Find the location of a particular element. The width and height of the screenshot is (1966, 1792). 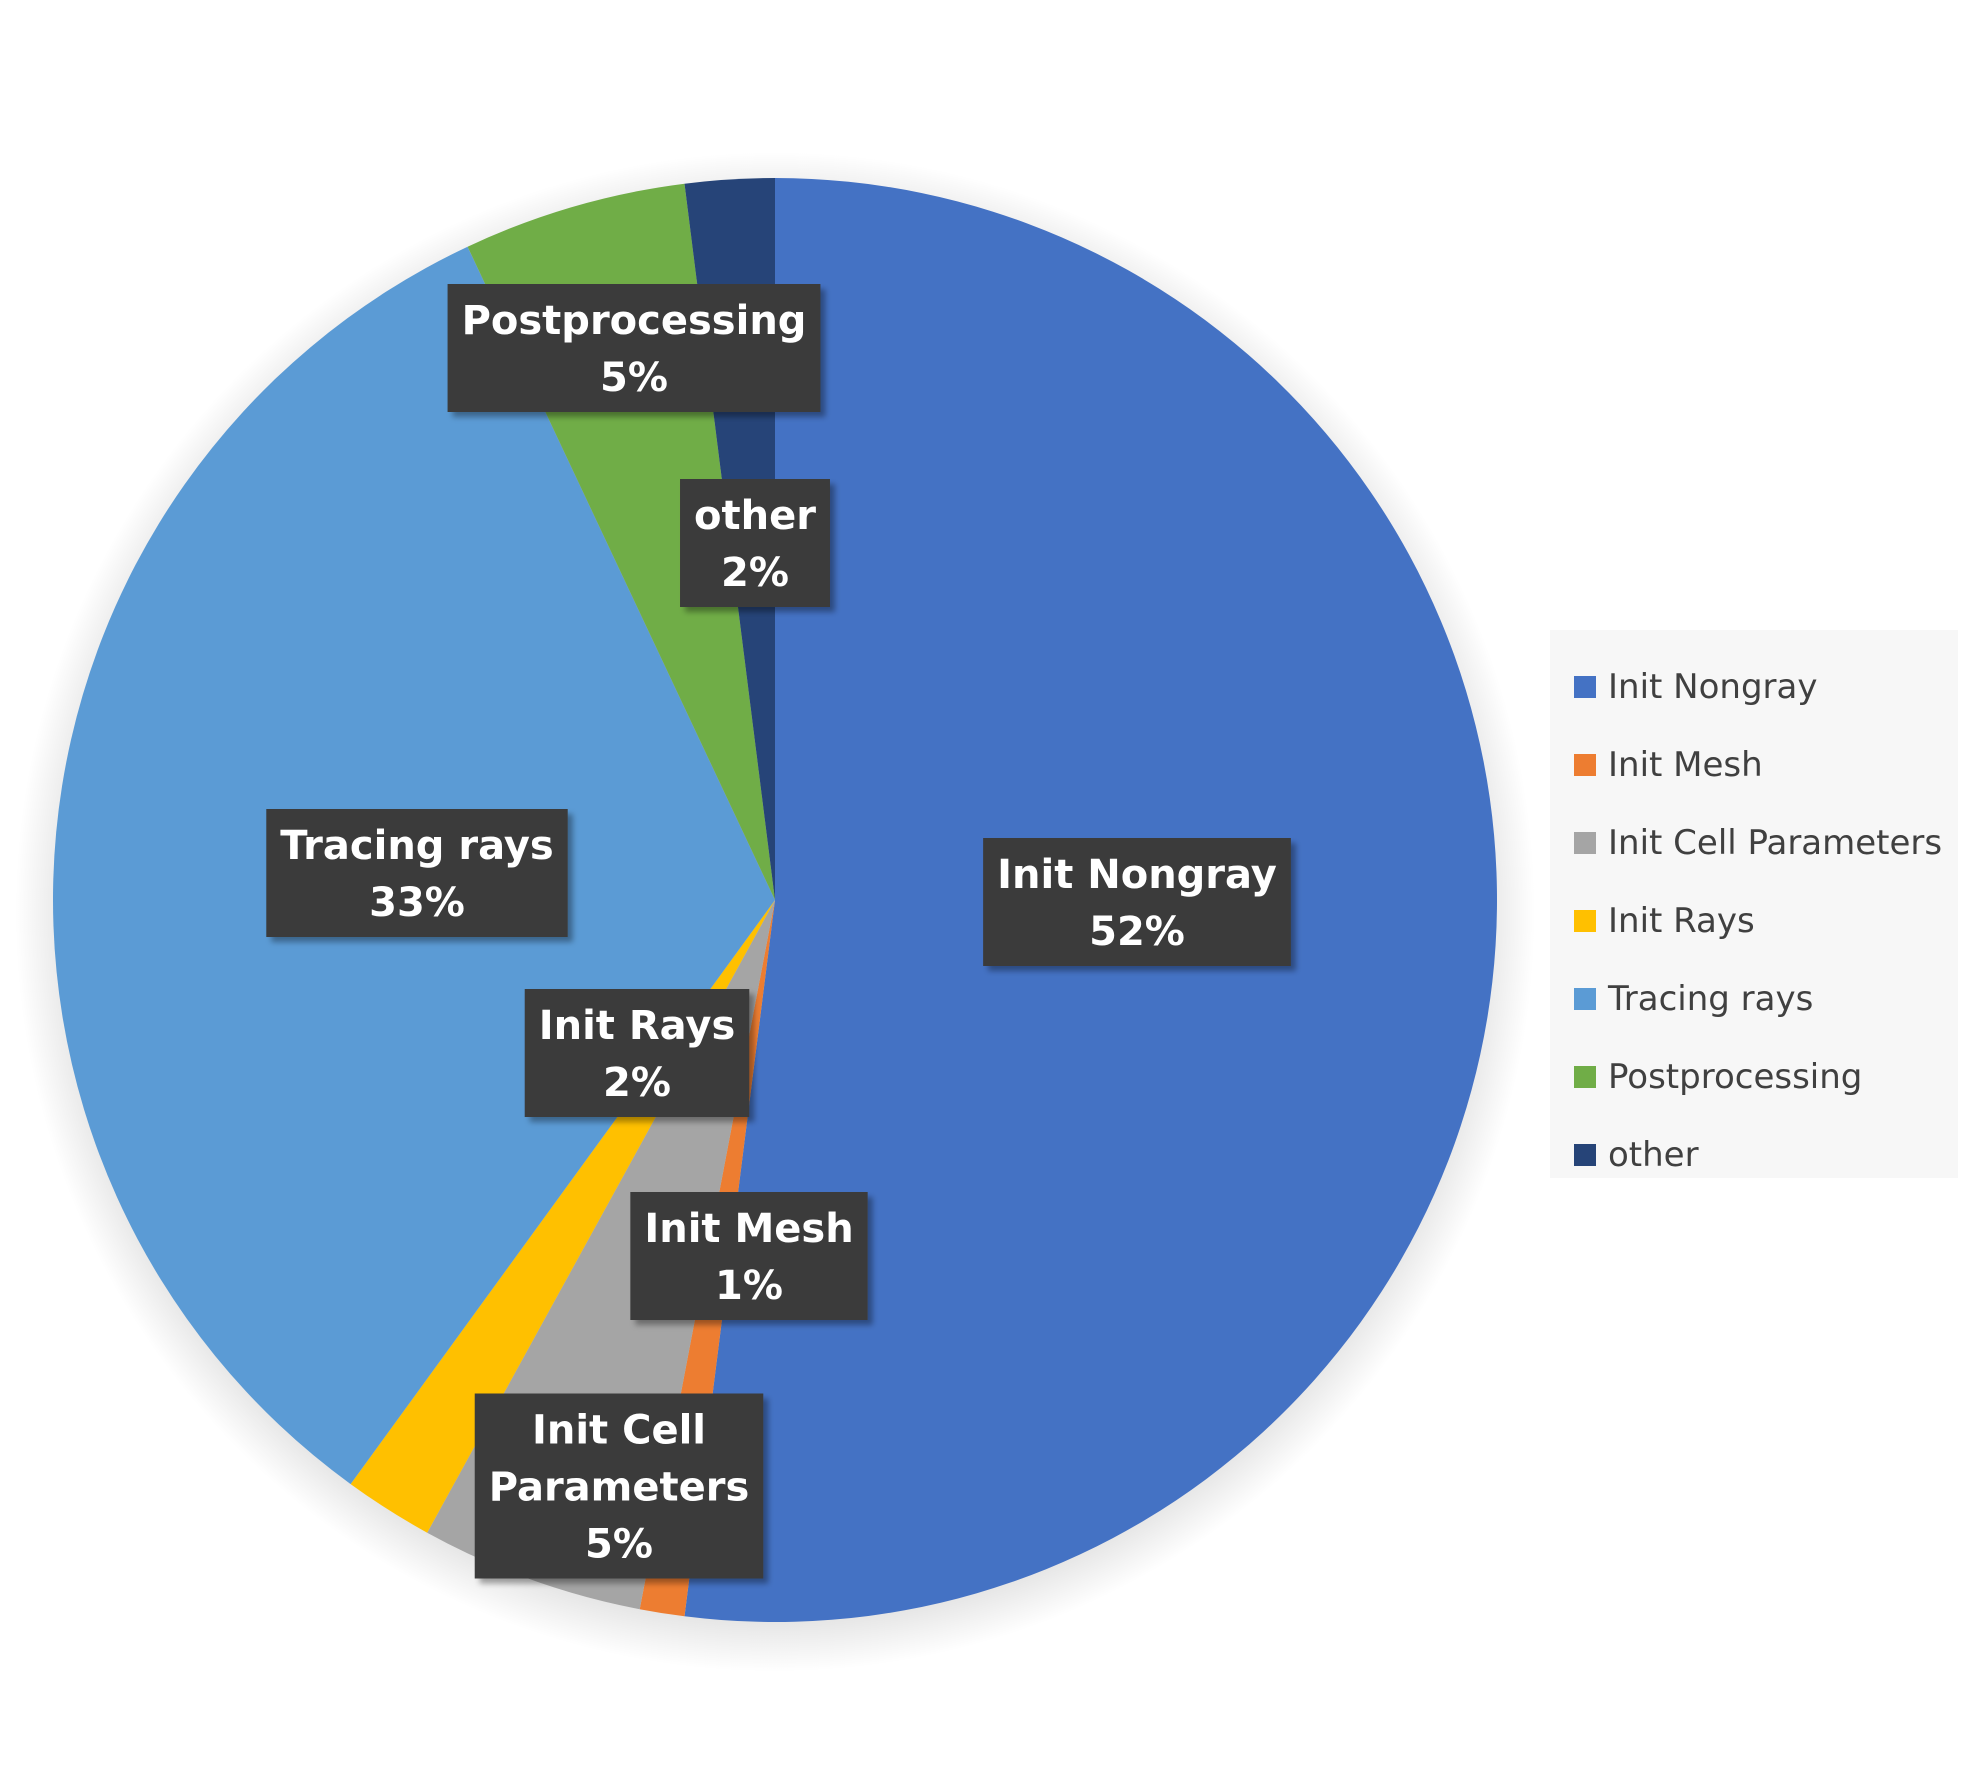

data-label-value: 52% is located at coordinates (1137, 932).